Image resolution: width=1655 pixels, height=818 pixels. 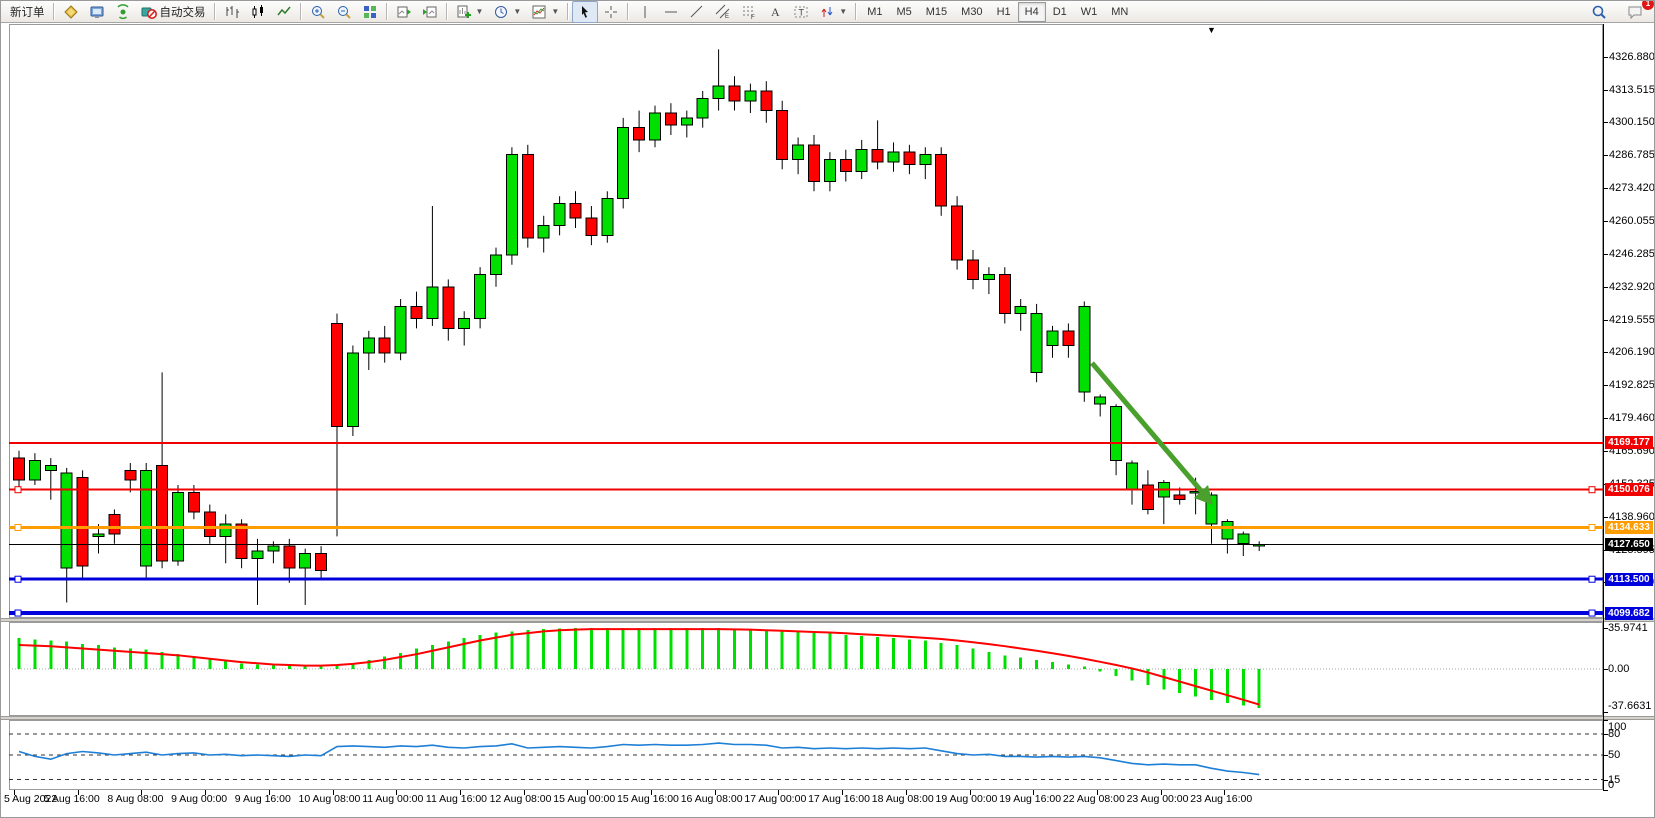 I want to click on time-axis-label: 15 Aug 00:00, so click(x=584, y=799).